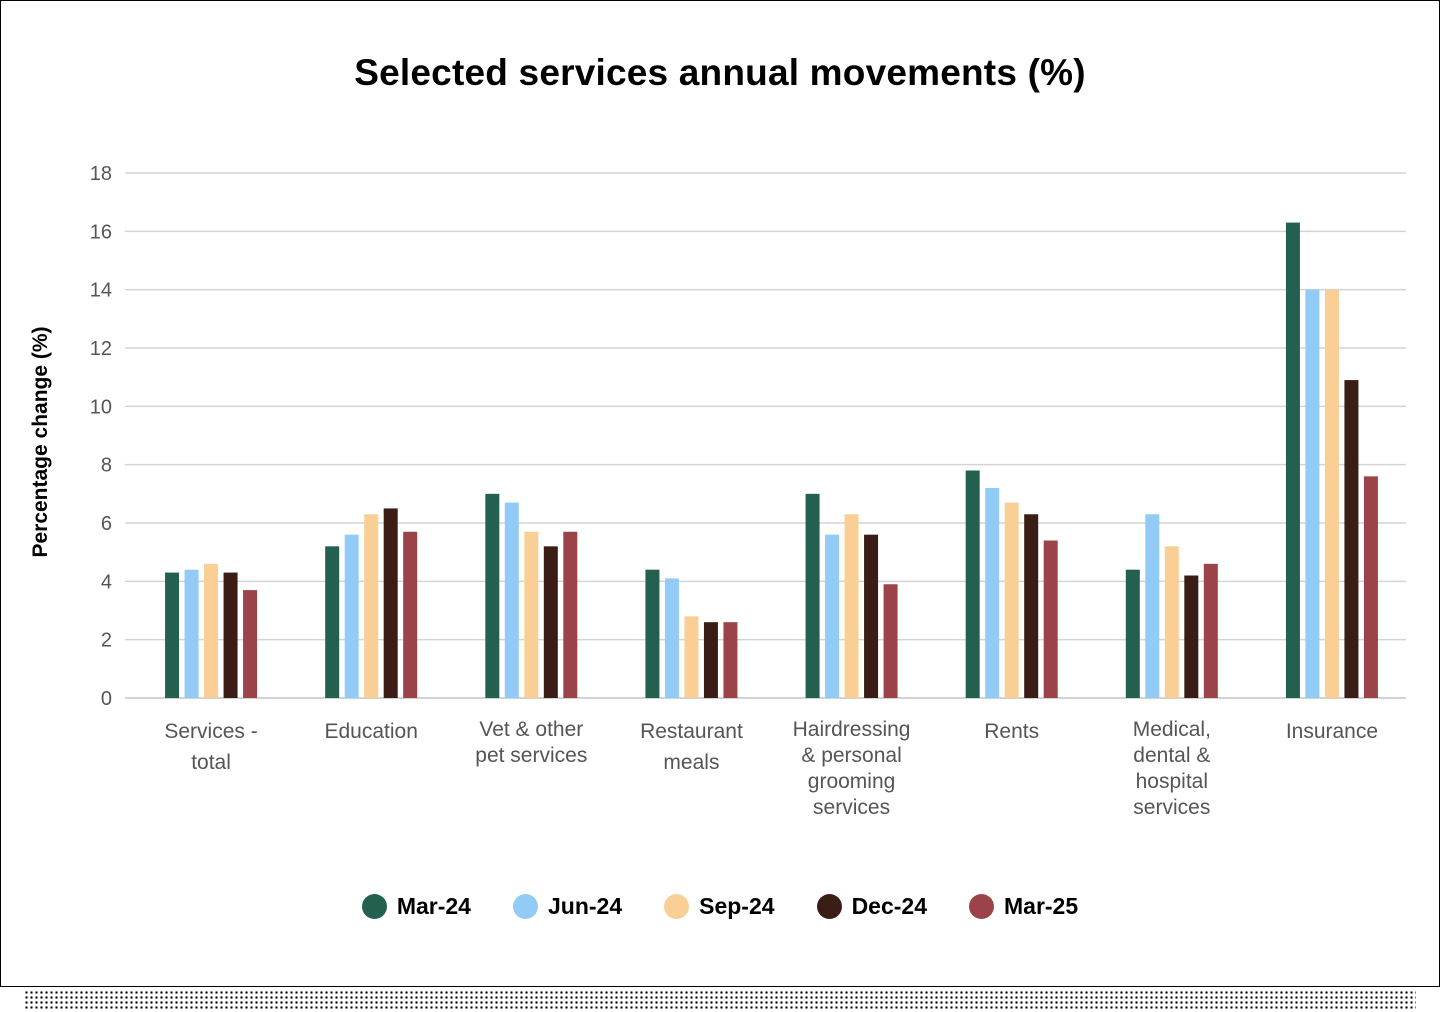 The width and height of the screenshot is (1440, 1012). I want to click on legend: Mar-24 Jun-24 Sep-24 Dec-24 Mar-25, so click(720, 906).